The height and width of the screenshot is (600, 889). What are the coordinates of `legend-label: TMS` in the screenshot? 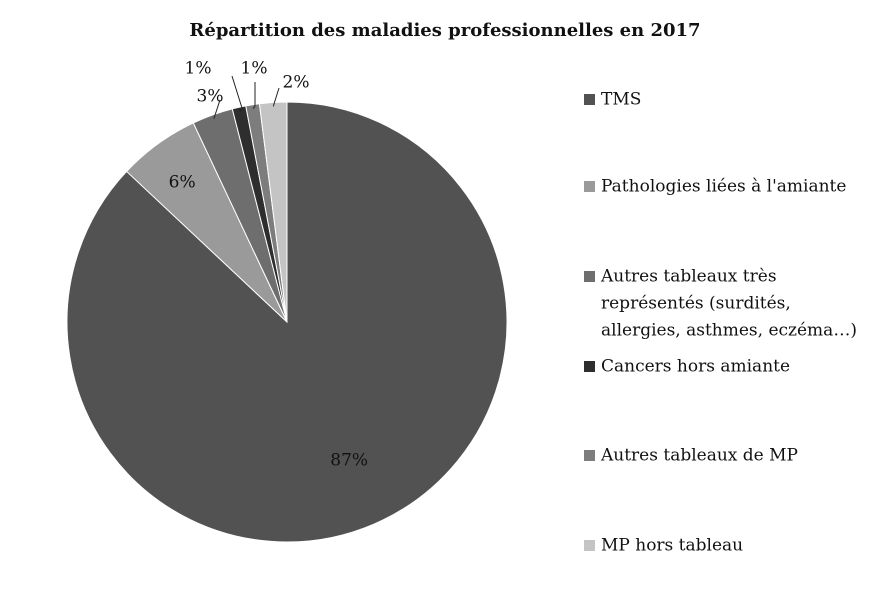 It's located at (621, 100).